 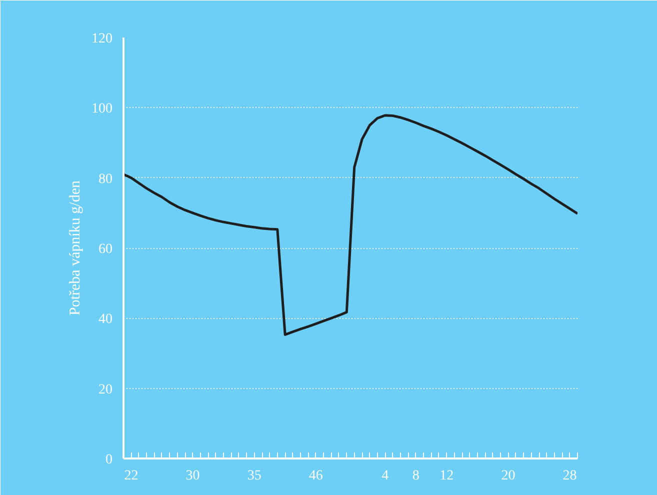 What do you see at coordinates (385, 476) in the screenshot?
I see `x-tick-label: 4` at bounding box center [385, 476].